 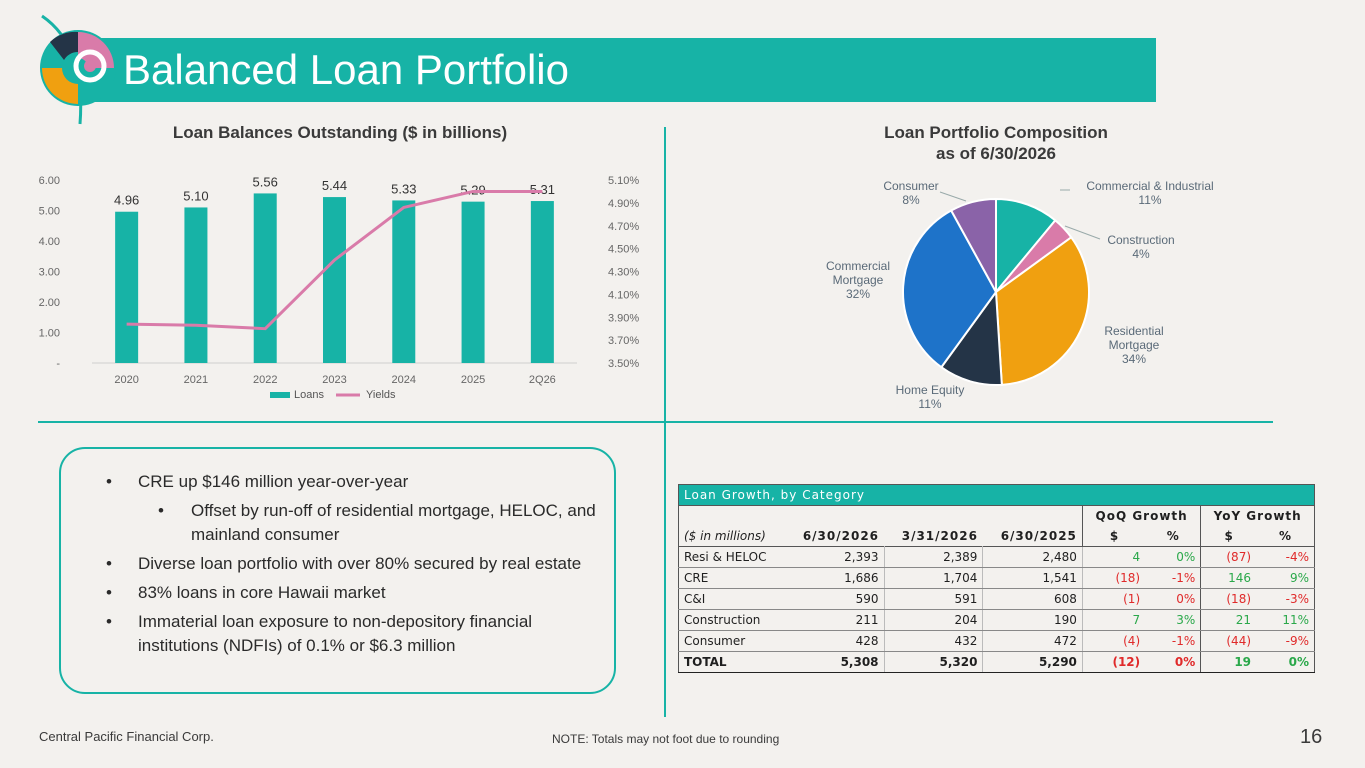 I want to click on cell-d2: 1,704, so click(x=934, y=578).